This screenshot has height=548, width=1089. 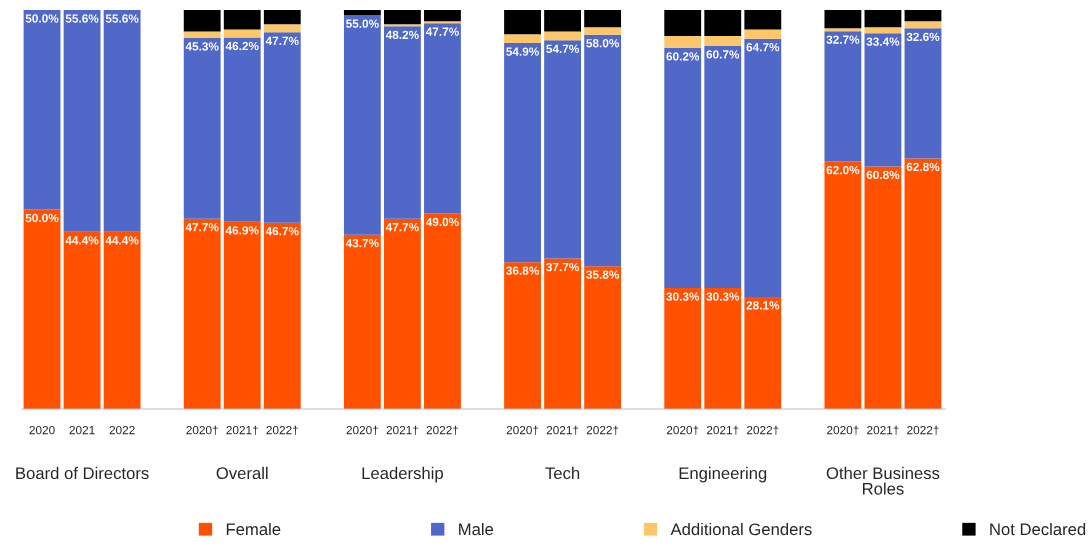 What do you see at coordinates (603, 43) in the screenshot?
I see `data-label: 58.0%` at bounding box center [603, 43].